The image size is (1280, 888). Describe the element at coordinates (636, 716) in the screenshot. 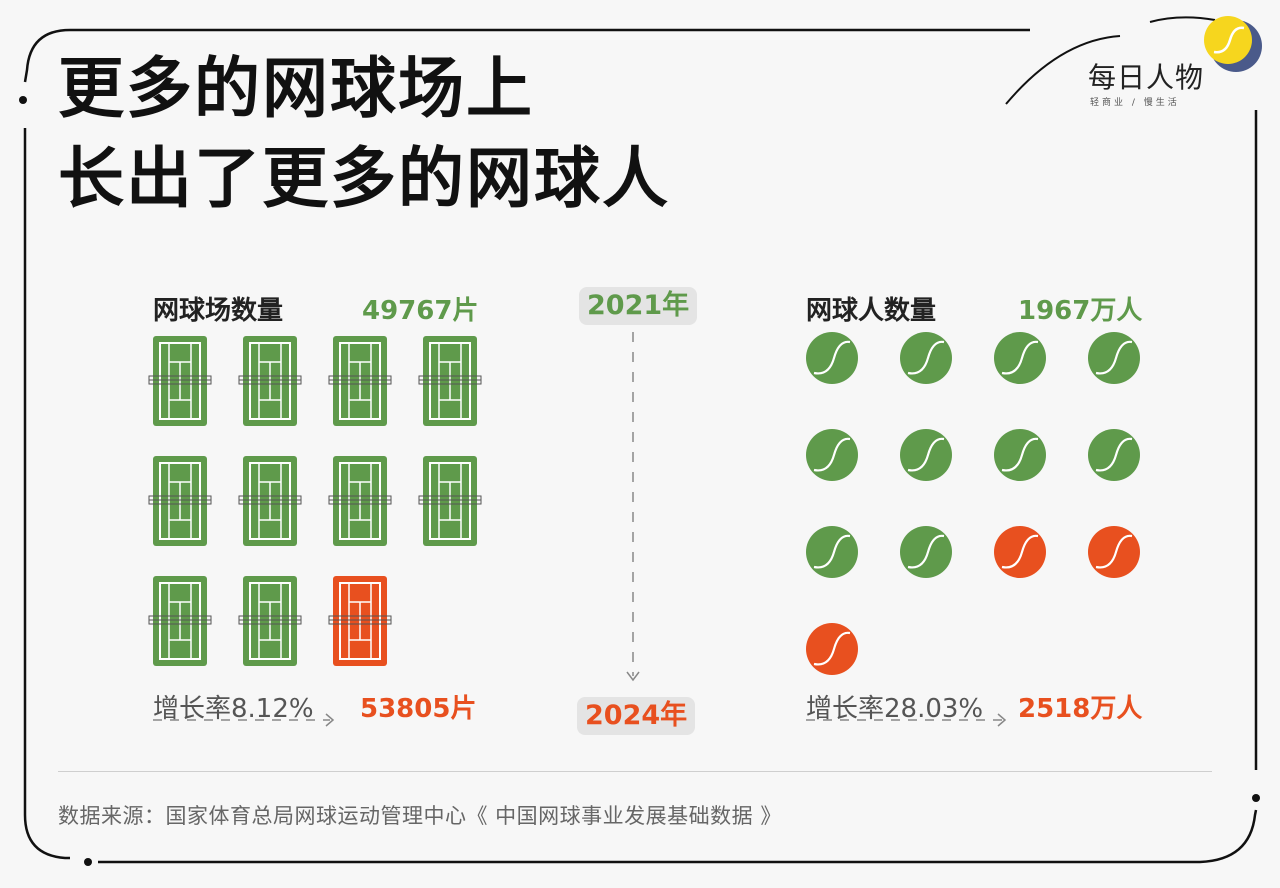

I see `year-badge-2024: 2024年` at that location.